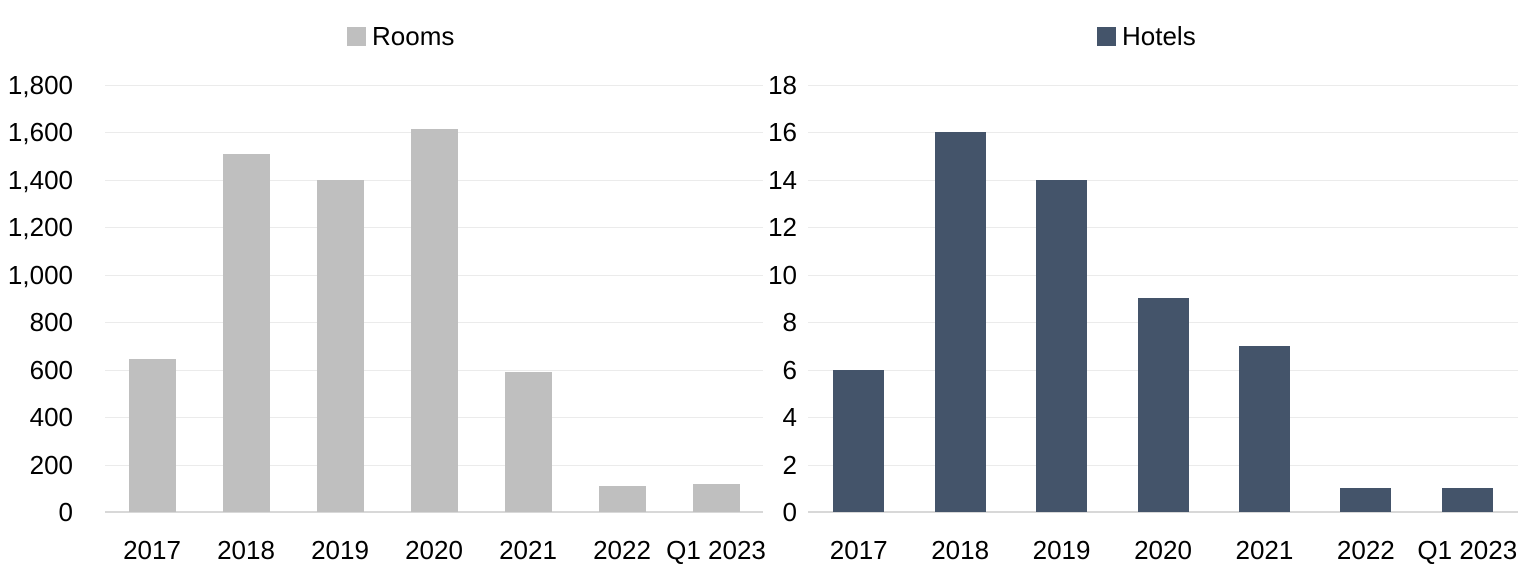  Describe the element at coordinates (246, 550) in the screenshot. I see `rooms-x-tick-label-2018: 2018` at that location.